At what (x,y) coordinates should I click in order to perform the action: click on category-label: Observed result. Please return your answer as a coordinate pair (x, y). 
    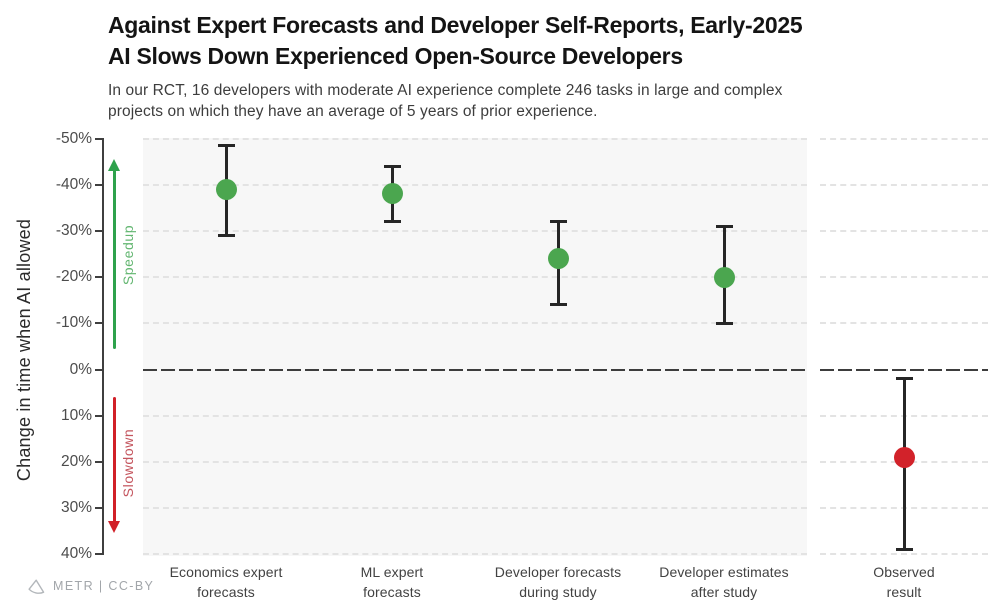
    Looking at the image, I should click on (902, 582).